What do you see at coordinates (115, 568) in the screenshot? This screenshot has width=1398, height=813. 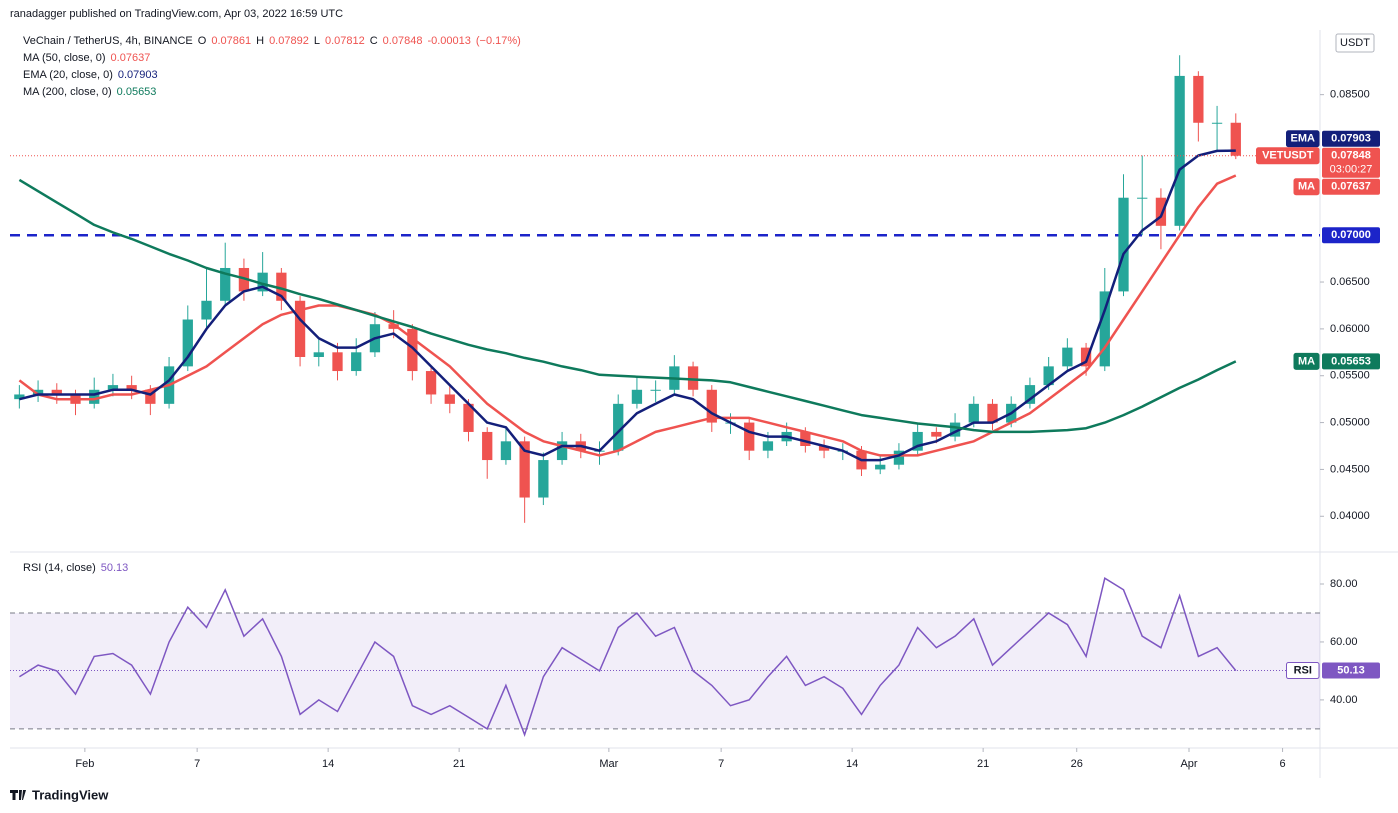 I see `legend-rsi-value: 50.13` at bounding box center [115, 568].